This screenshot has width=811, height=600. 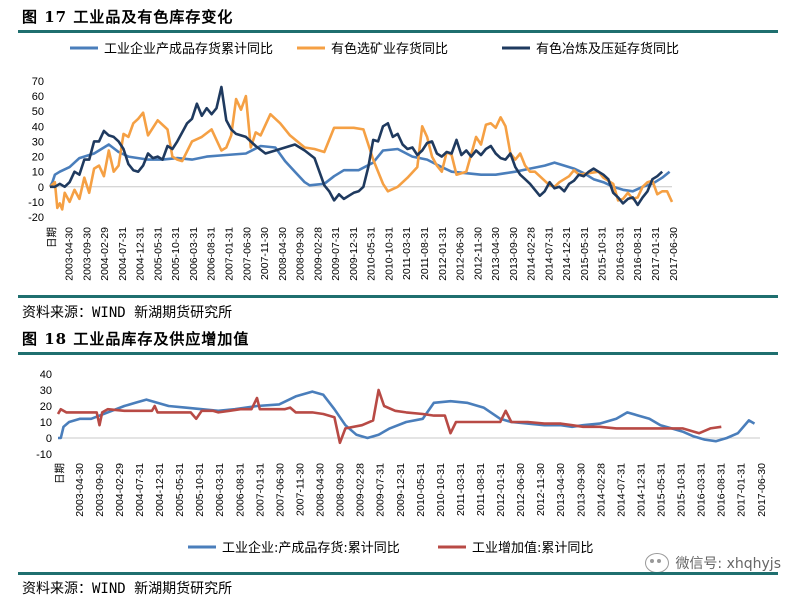 I want to click on chart2-xtick-label: 2005-10-31, so click(x=200, y=490).